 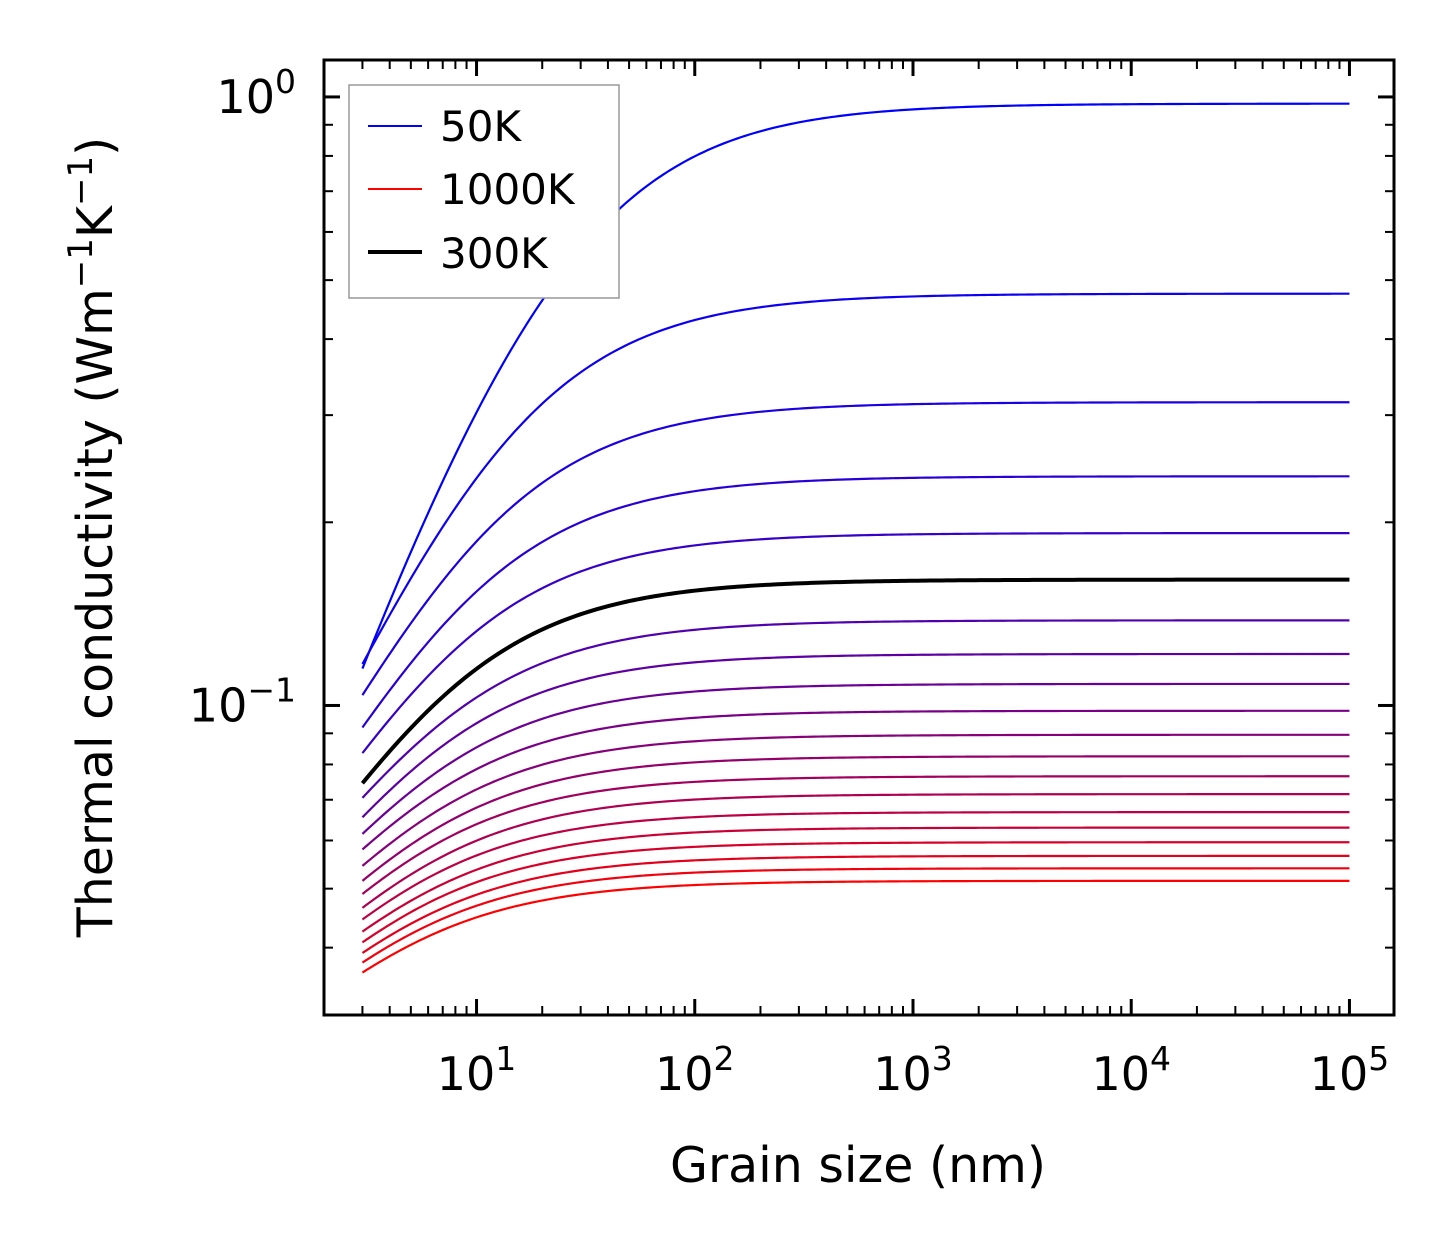 What do you see at coordinates (92, 537) in the screenshot?
I see `y-axis-label: Thermal conductivity (Wm−1K−1)` at bounding box center [92, 537].